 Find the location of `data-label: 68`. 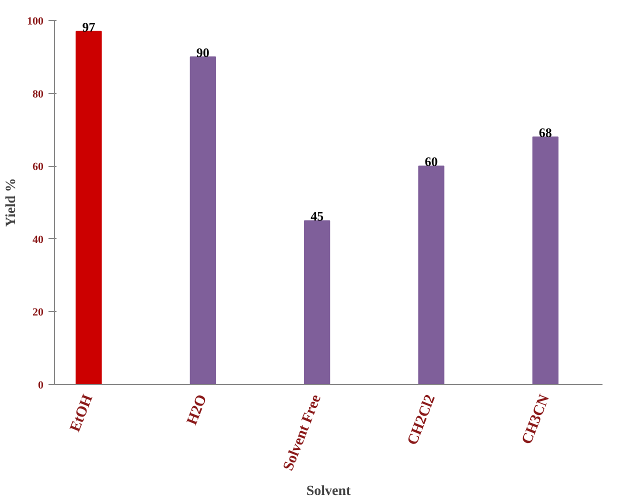

data-label: 68 is located at coordinates (545, 132).